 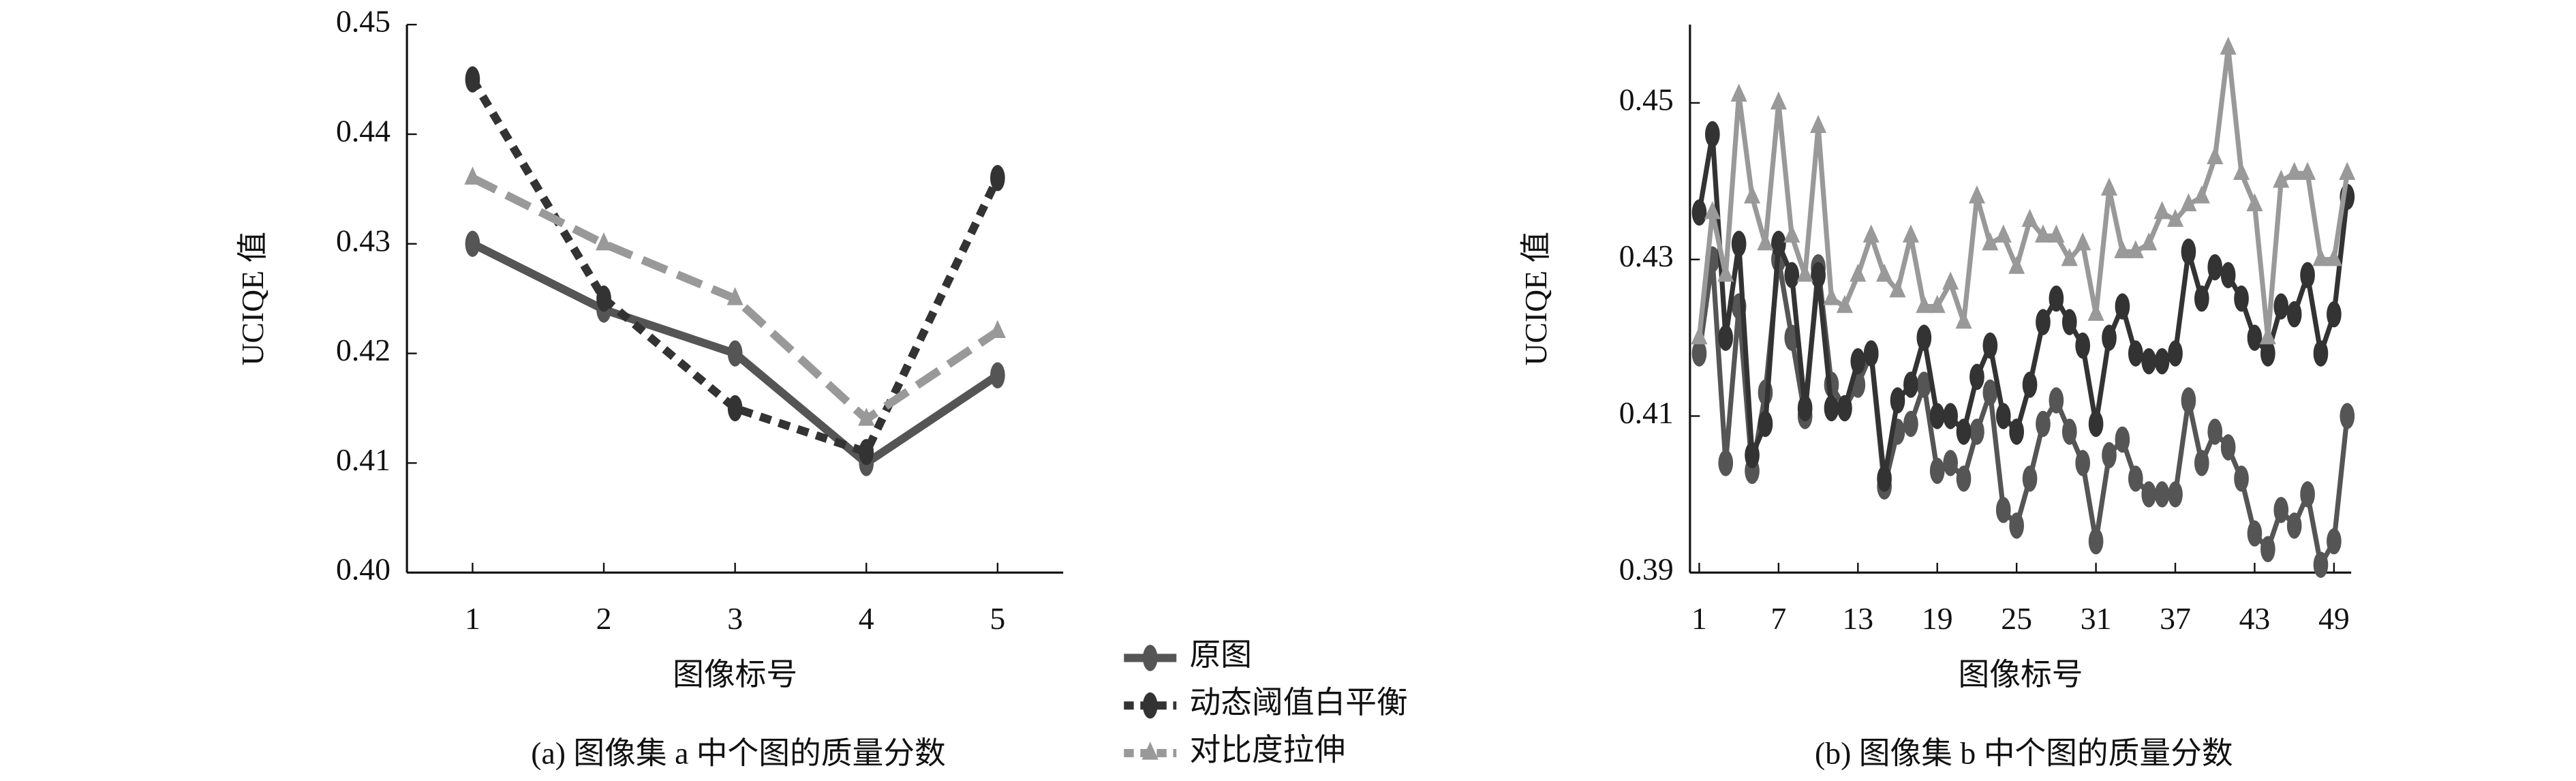 I want to click on x-tick-label: 1, so click(x=472, y=619).